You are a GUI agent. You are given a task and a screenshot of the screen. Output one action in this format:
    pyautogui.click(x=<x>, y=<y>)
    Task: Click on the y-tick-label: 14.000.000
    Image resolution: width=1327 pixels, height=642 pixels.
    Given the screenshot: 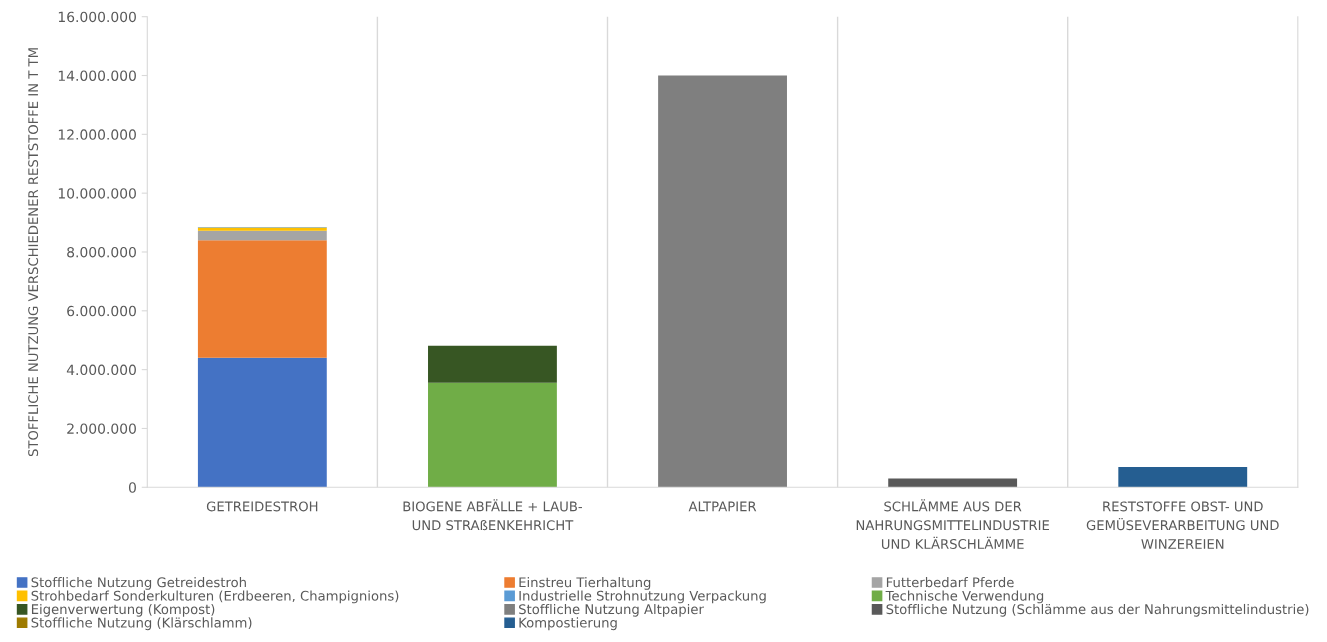 What is the action you would take?
    pyautogui.click(x=97, y=75)
    